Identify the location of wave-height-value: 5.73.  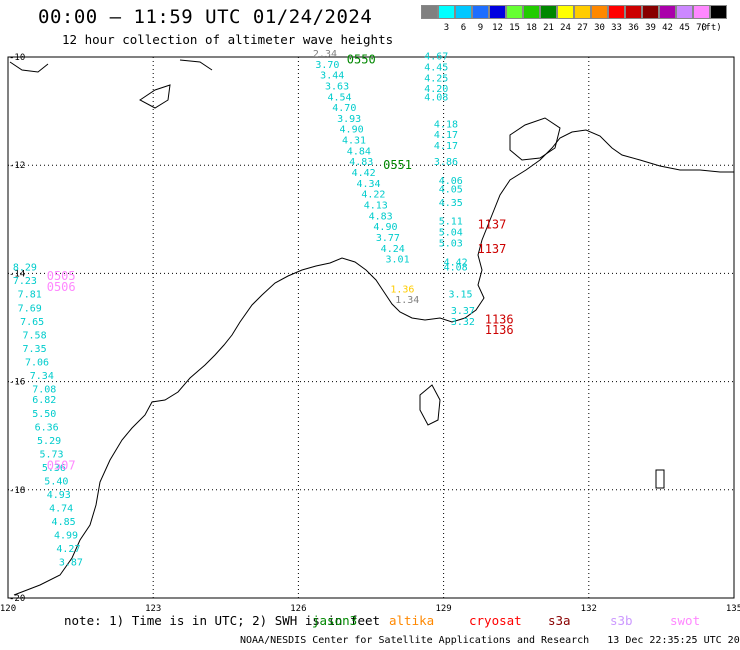
(51, 454).